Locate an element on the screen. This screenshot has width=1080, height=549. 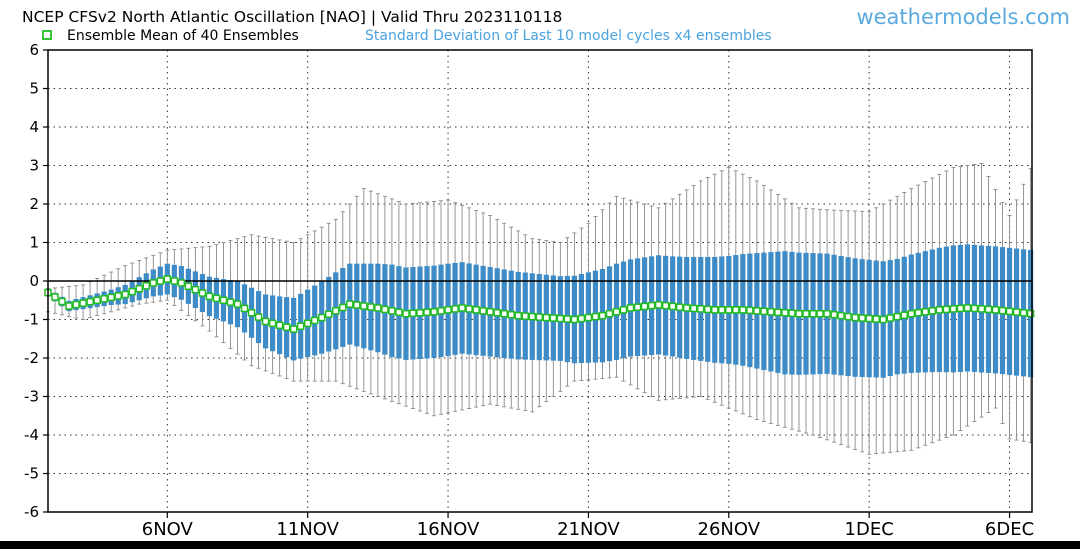
y-tick-label: 5 is located at coordinates (34, 89).